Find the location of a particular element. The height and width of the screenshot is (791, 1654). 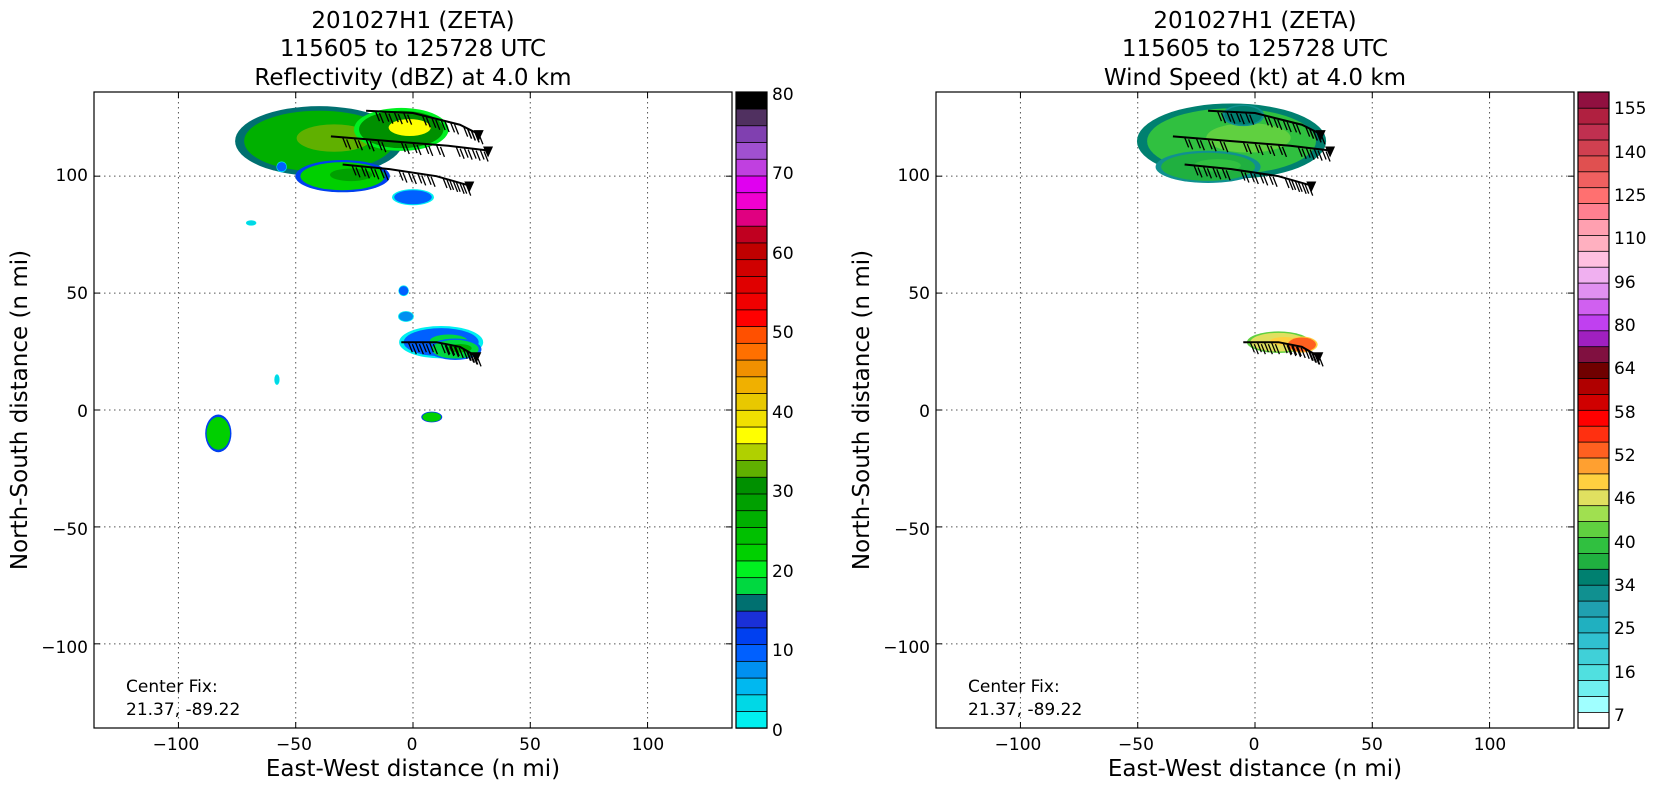

left-y-tick-label: 50 is located at coordinates (77, 294).